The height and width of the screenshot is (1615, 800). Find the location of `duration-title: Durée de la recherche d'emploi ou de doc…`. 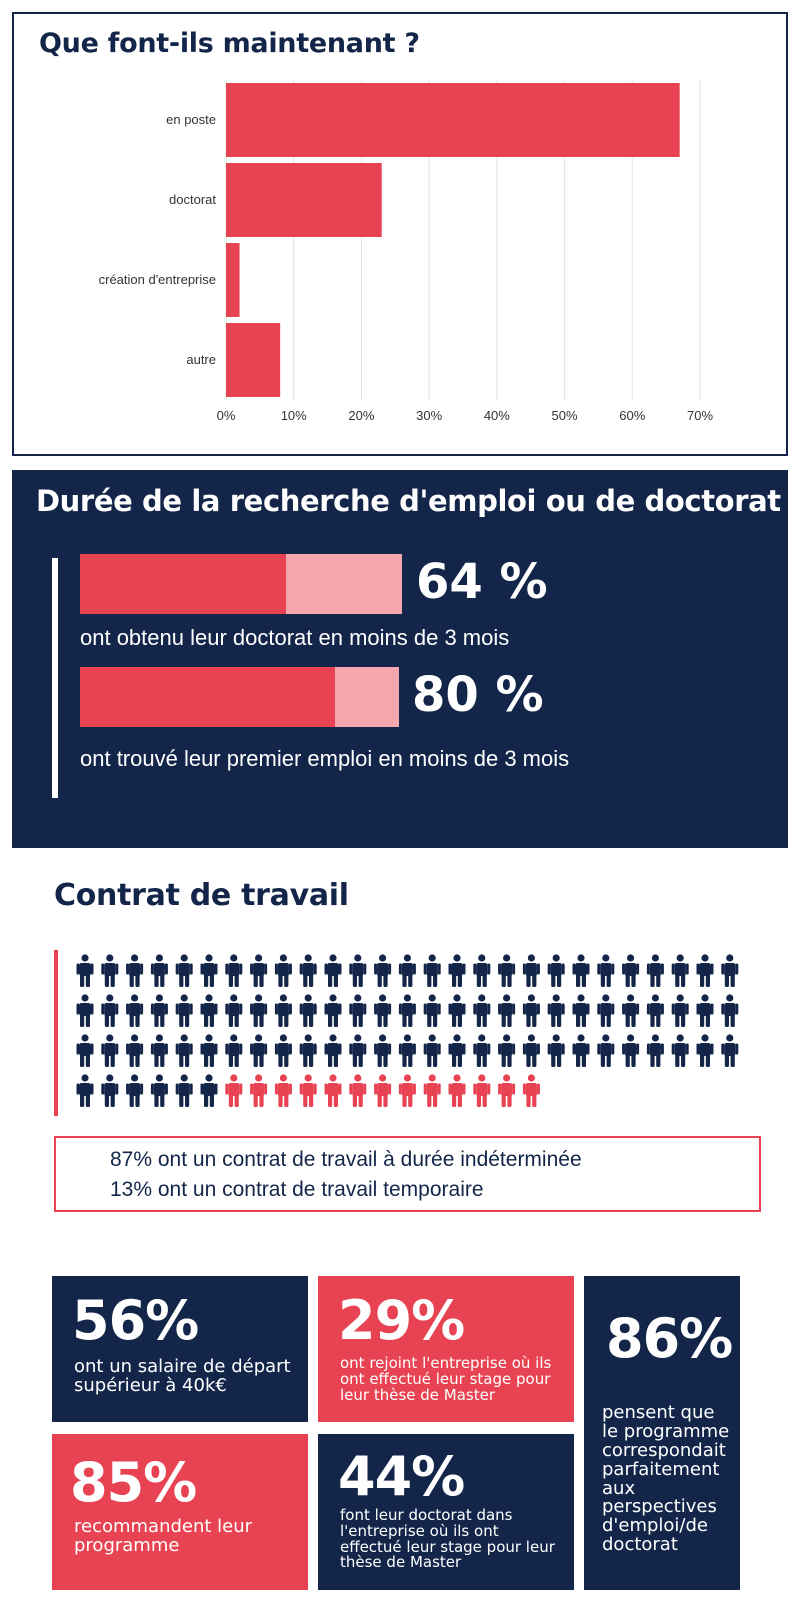

duration-title: Durée de la recherche d'emploi ou de doc… is located at coordinates (408, 501).